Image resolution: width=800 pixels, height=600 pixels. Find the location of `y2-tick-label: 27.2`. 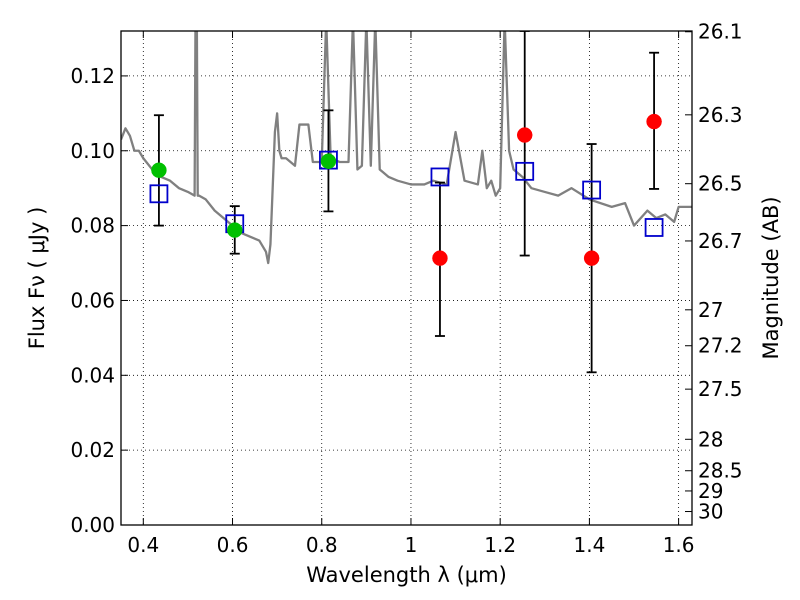

y2-tick-label: 27.2 is located at coordinates (720, 346).